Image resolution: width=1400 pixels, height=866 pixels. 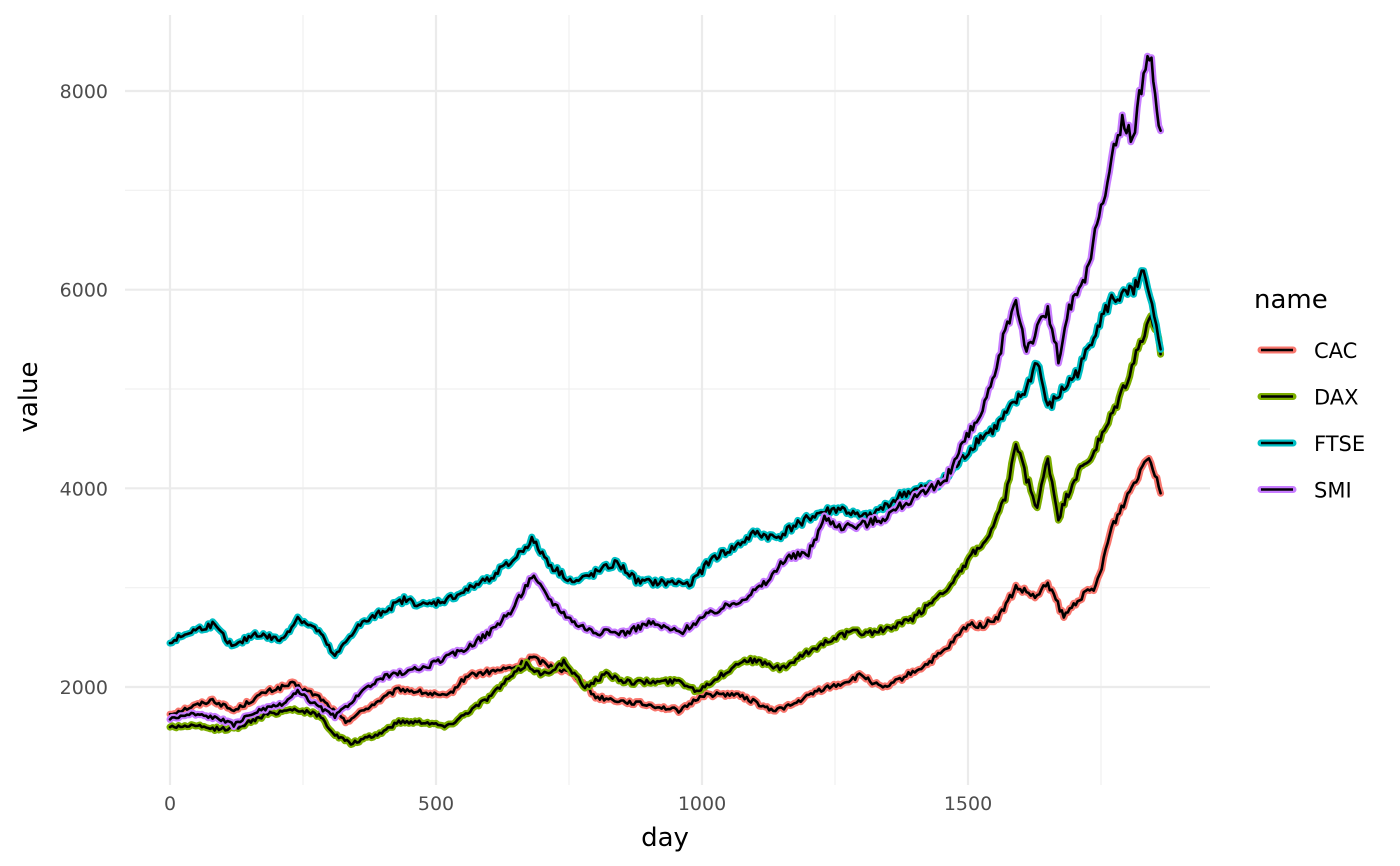 I want to click on legend-label-ftse: FTSE, so click(x=1339, y=444).